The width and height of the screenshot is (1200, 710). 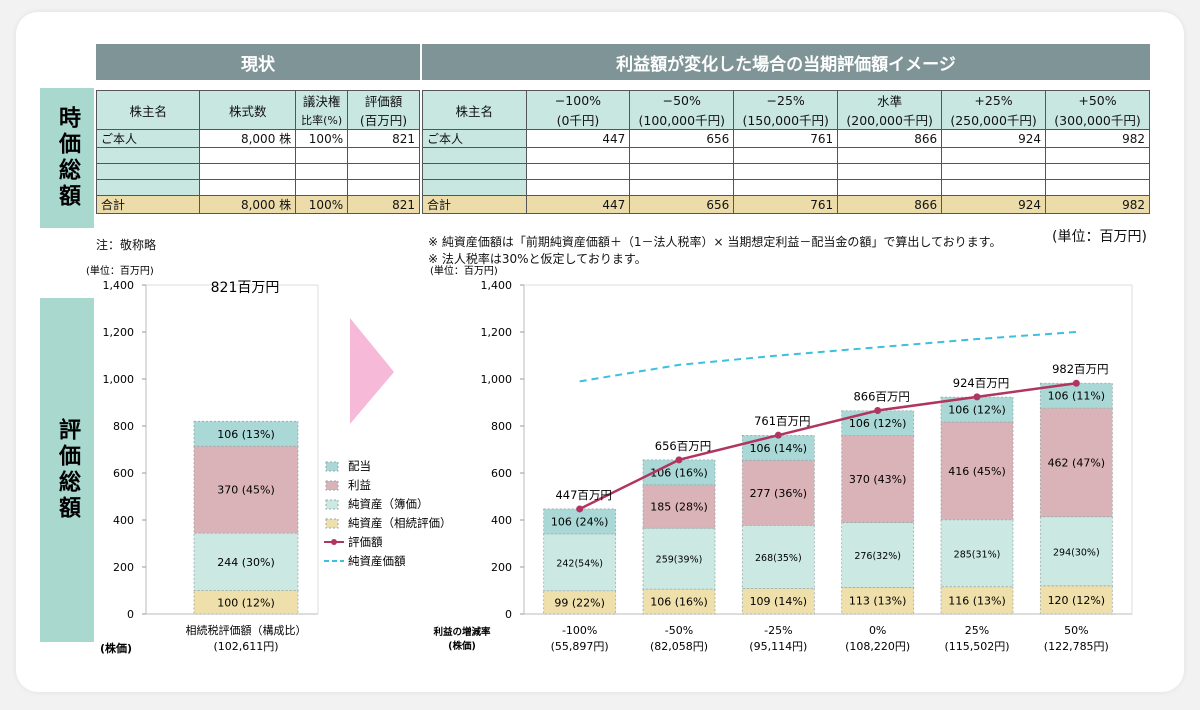 I want to click on bar-data-label: 99 (22%), so click(x=579, y=602).